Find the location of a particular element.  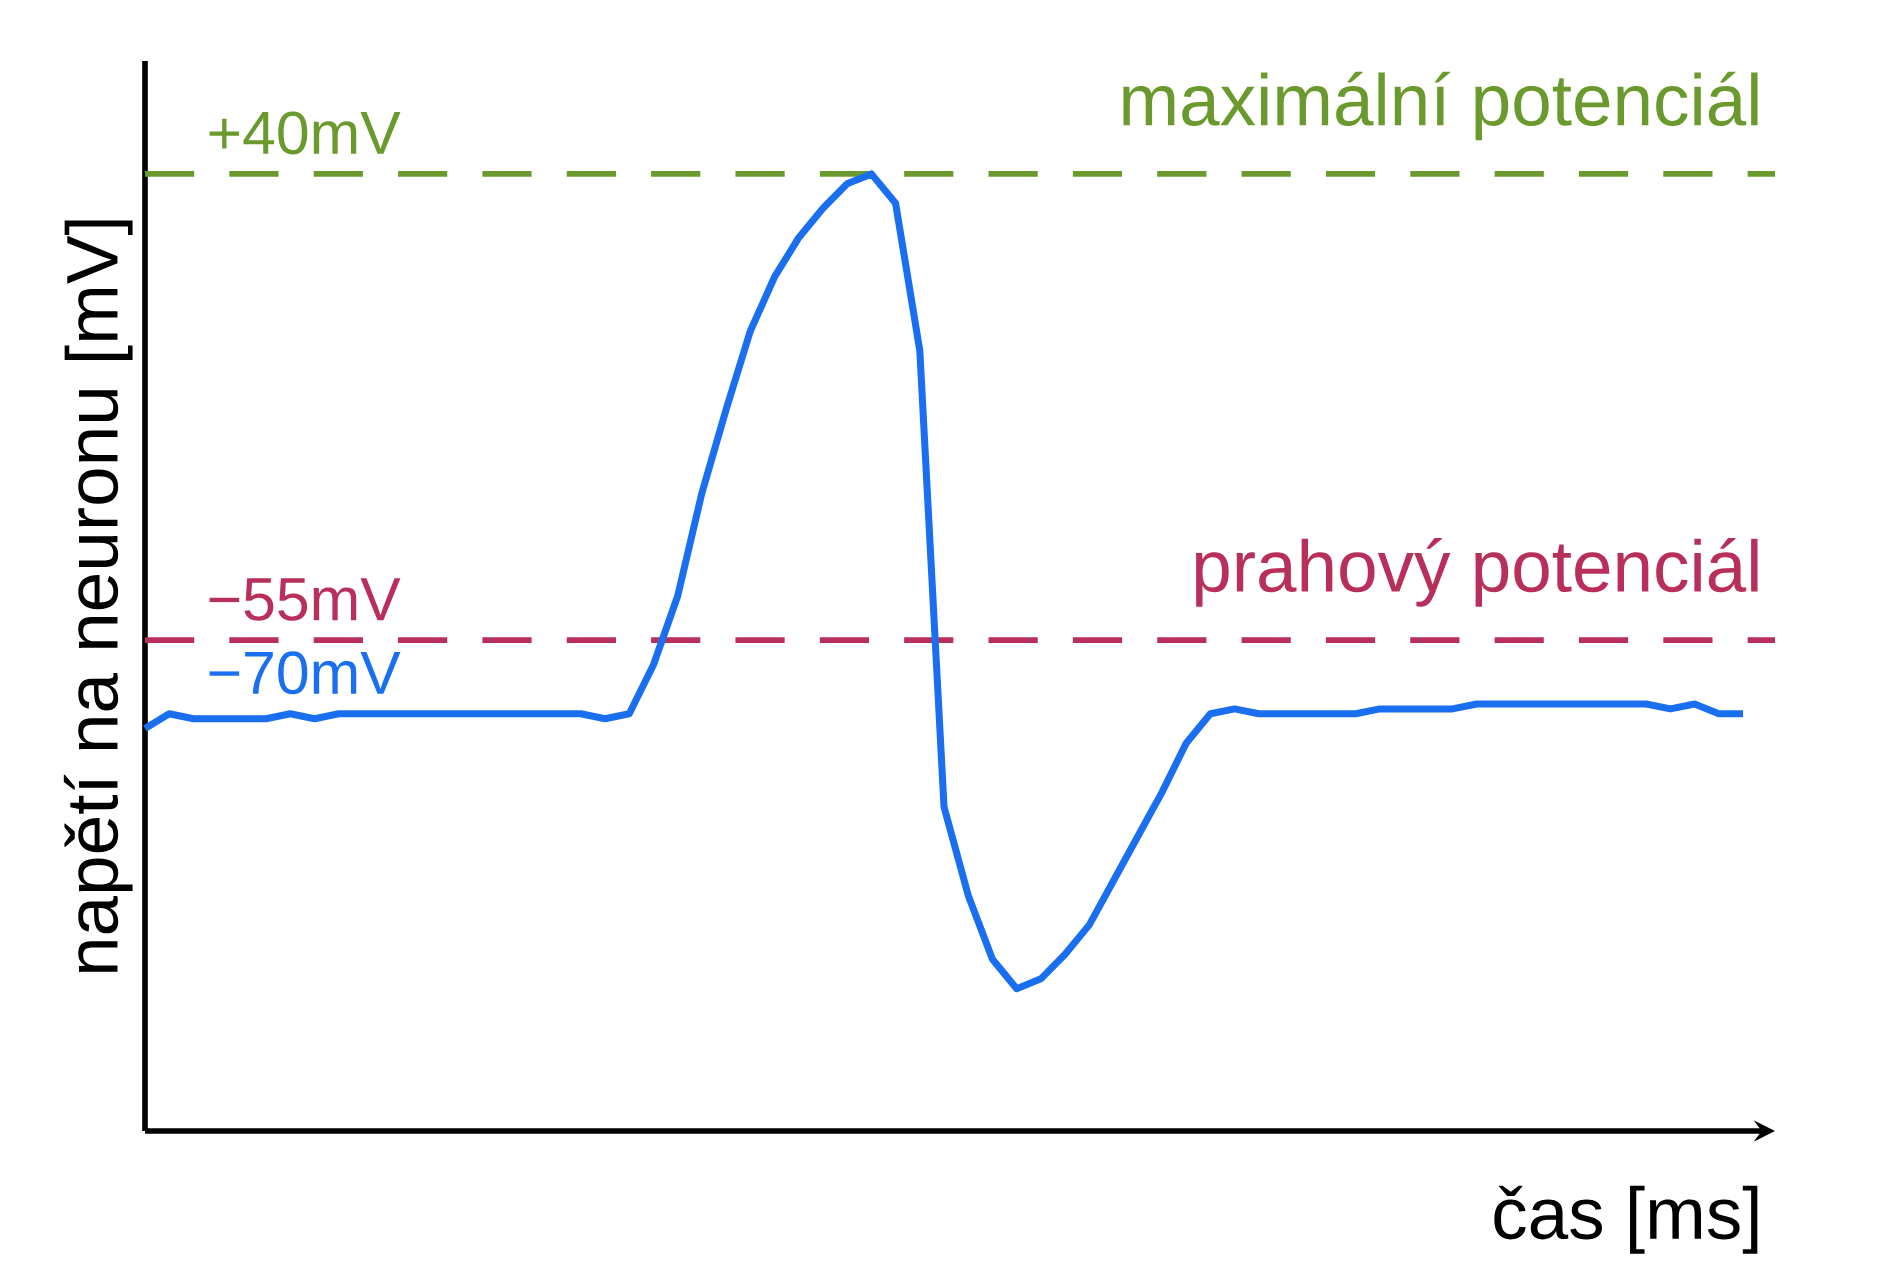

x-axis-title: čas [ms] is located at coordinates (1626, 1219).